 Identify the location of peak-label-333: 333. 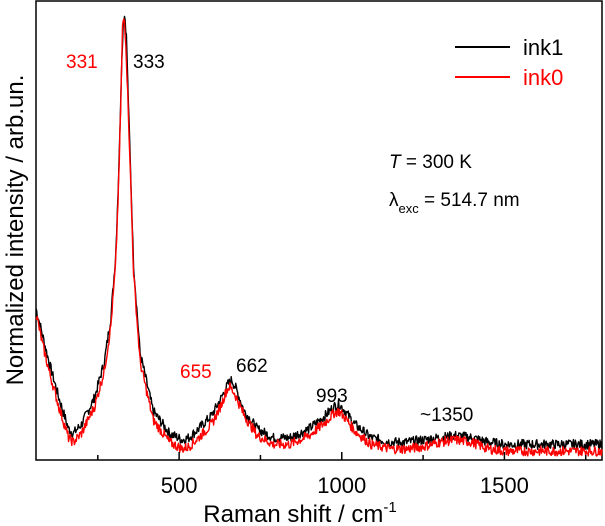
(149, 62).